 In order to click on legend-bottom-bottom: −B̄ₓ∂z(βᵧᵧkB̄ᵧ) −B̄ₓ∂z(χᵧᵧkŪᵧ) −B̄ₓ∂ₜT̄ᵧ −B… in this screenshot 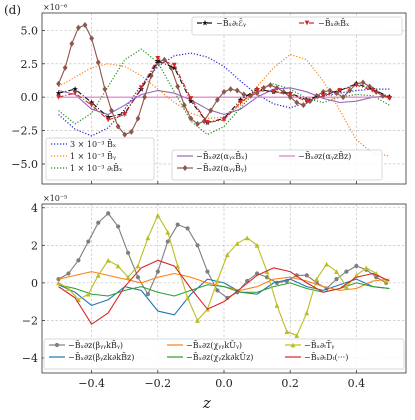, I will do `click(224, 354)`.